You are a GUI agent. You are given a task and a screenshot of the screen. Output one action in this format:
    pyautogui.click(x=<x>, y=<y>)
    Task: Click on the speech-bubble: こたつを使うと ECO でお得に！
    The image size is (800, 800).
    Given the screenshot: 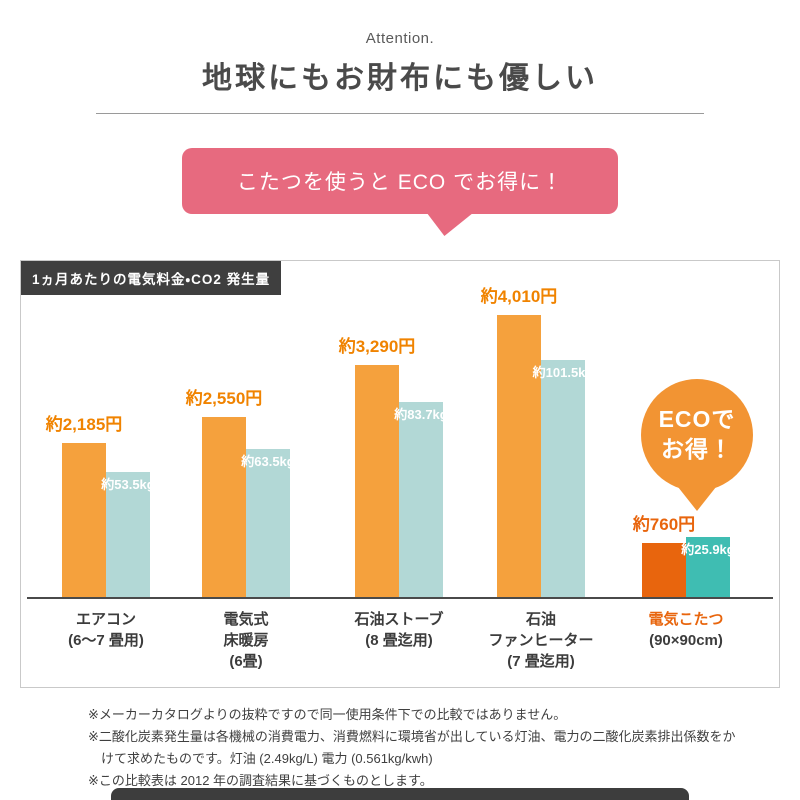 What is the action you would take?
    pyautogui.click(x=400, y=192)
    